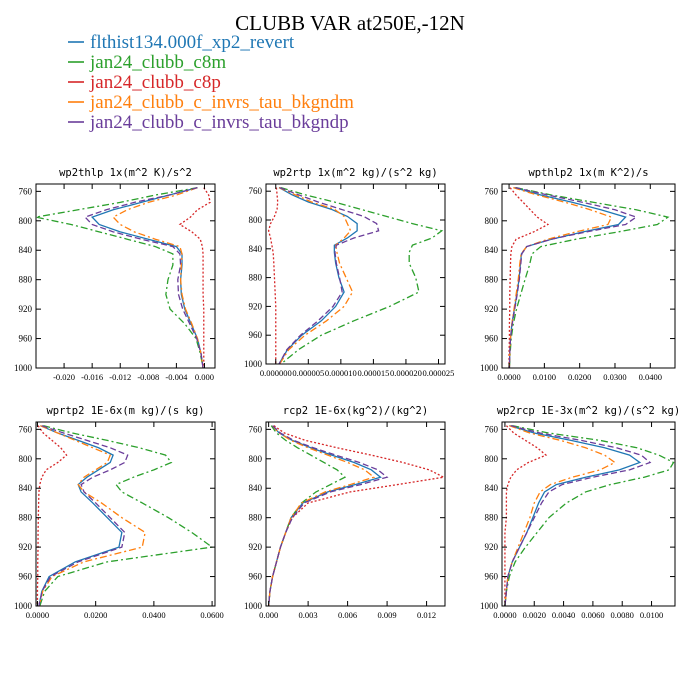 Image resolution: width=700 pixels, height=700 pixels. What do you see at coordinates (308, 373) in the screenshot?
I see `x-tick-label: 0.000005` at bounding box center [308, 373].